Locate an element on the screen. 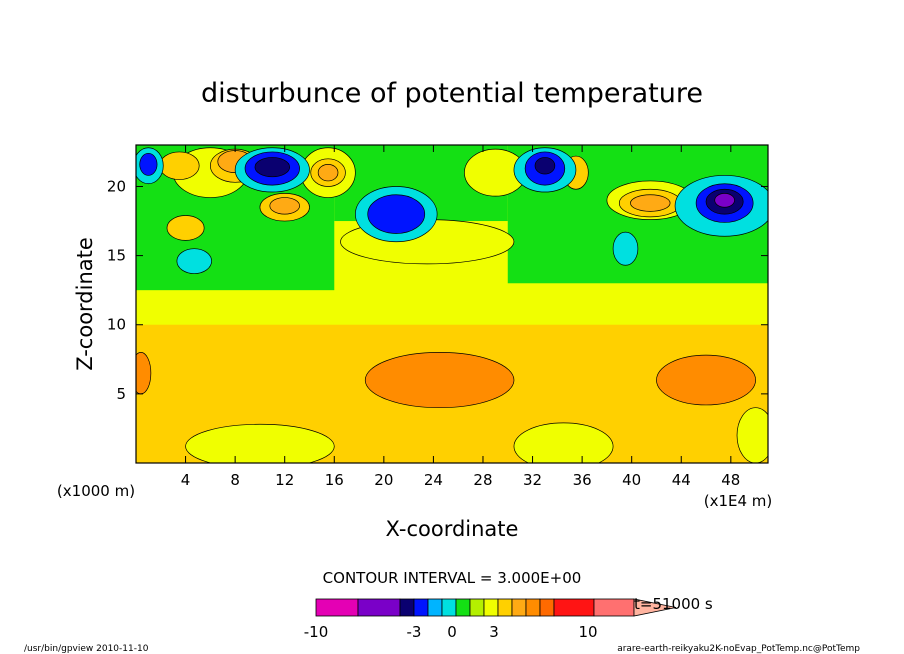 The height and width of the screenshot is (654, 904). x-tick-label: 16 is located at coordinates (334, 480).